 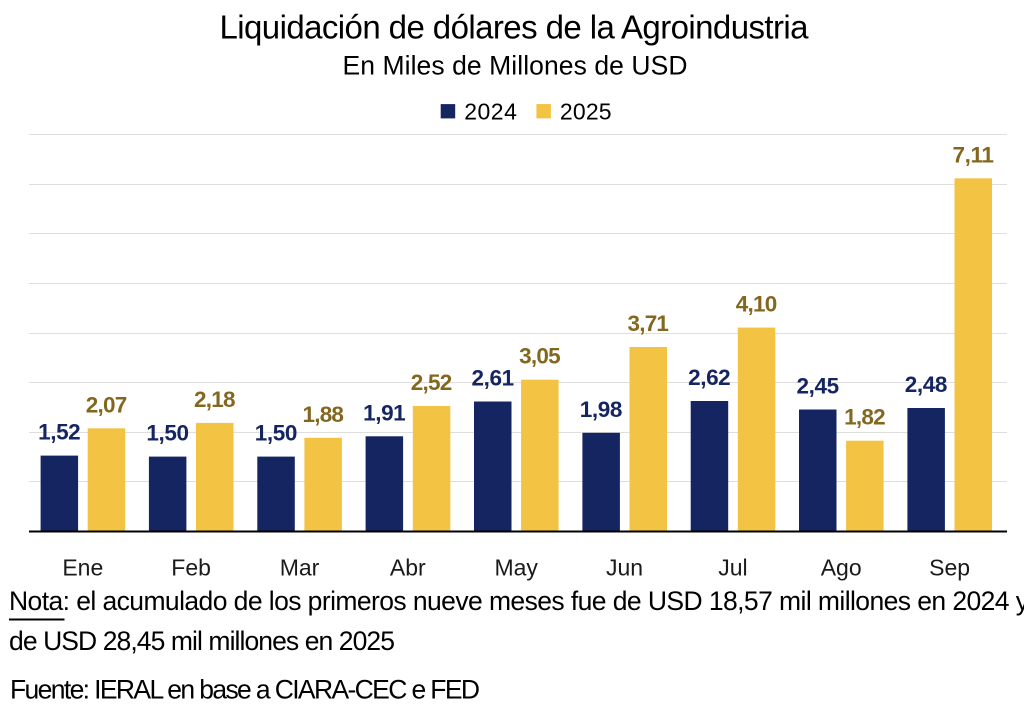 I want to click on svg-text: Feb, so click(x=191, y=568).